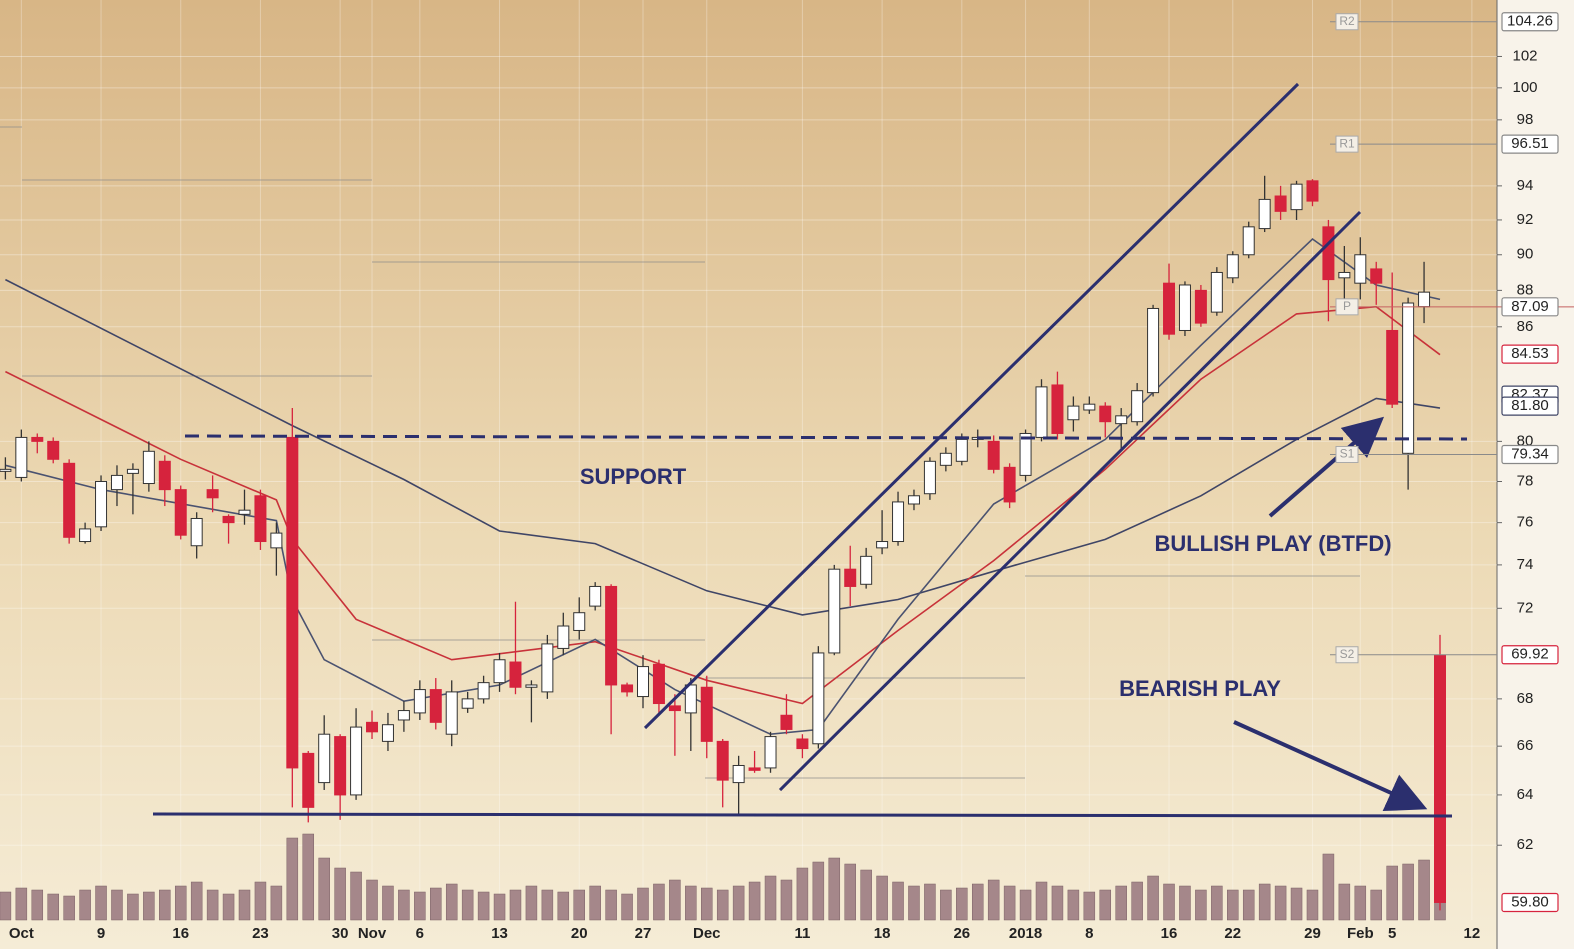  I want to click on pivot-box, so click(1347, 307).